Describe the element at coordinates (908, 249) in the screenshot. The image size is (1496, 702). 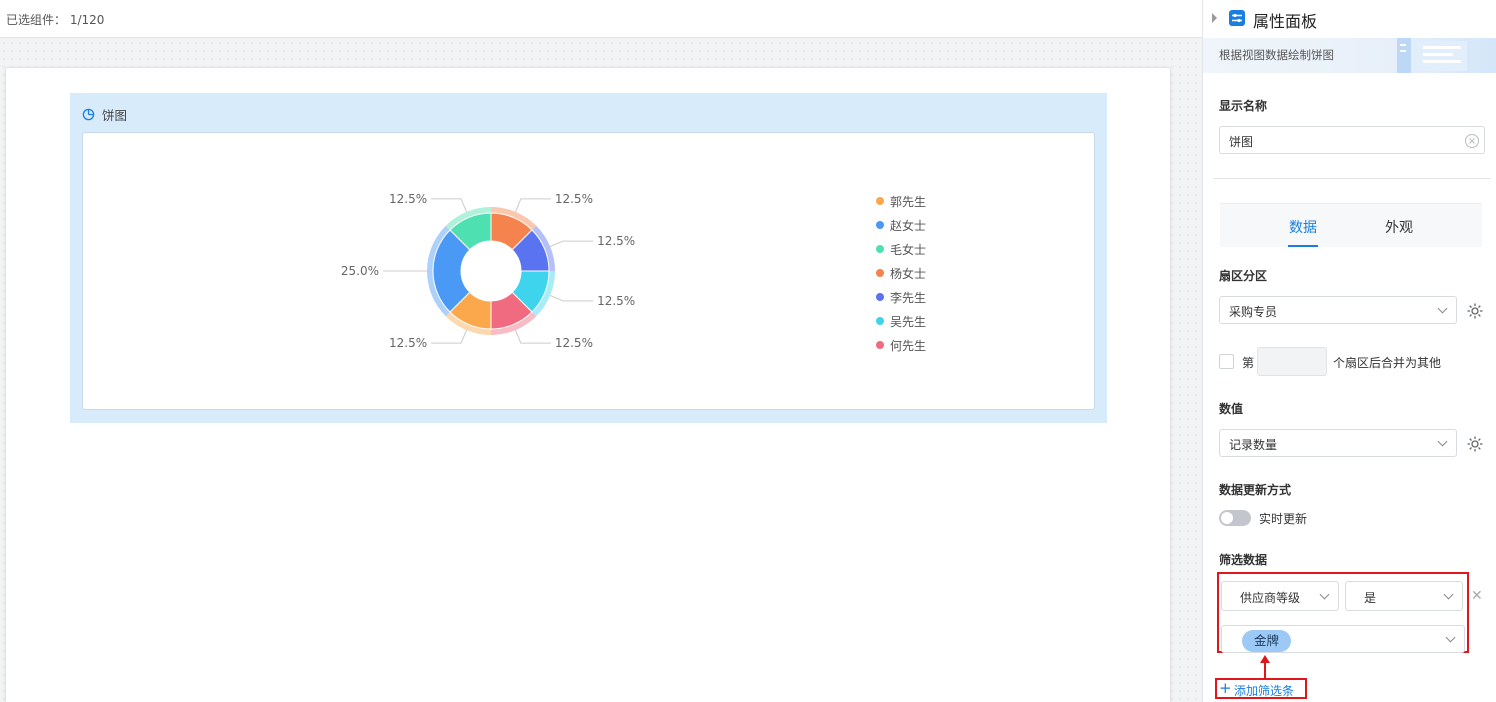
I see `legend-label: 毛女士` at that location.